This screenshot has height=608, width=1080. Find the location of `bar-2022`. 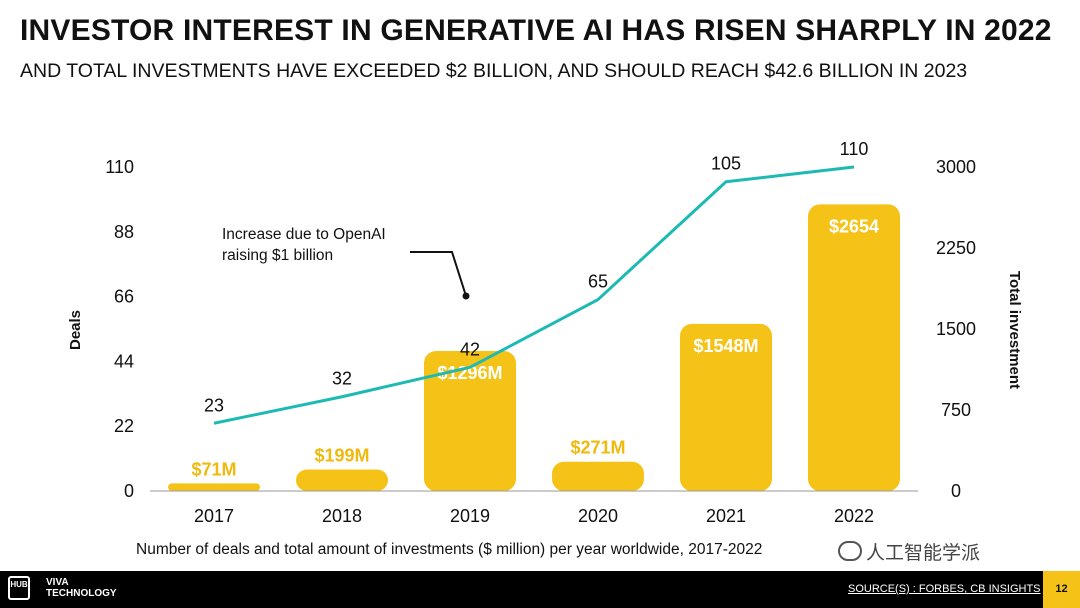

bar-2022 is located at coordinates (854, 348).